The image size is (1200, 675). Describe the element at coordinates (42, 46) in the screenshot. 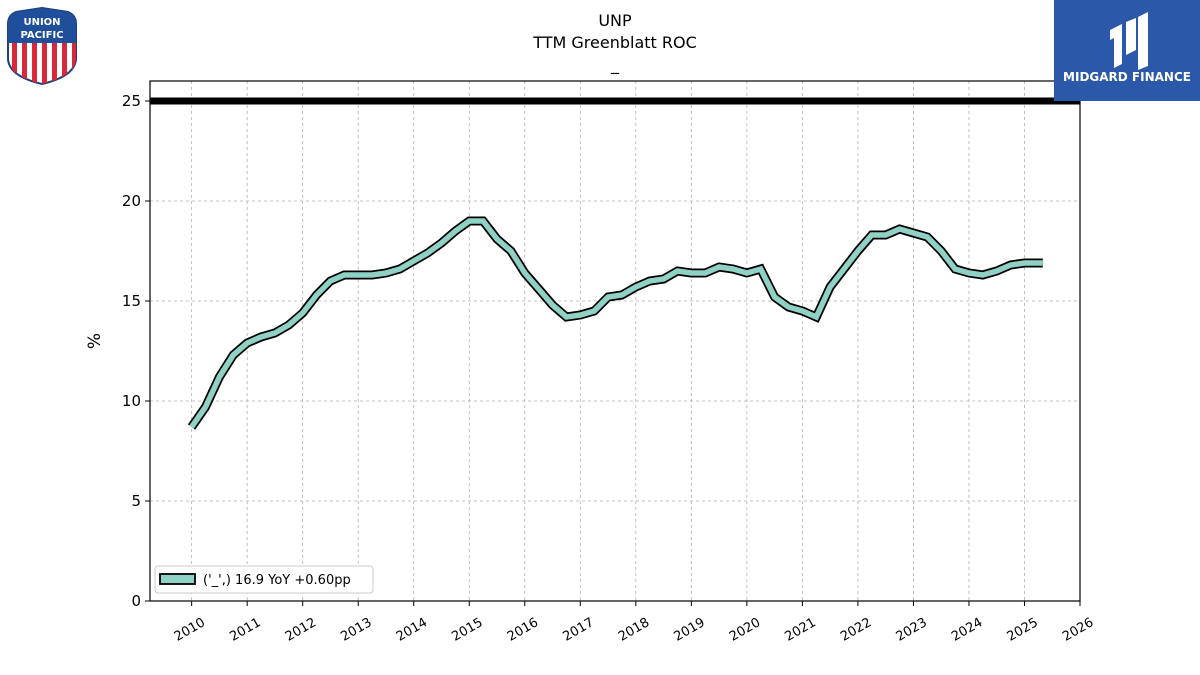

I see `union-pacific-logo: UNION PACIFIC` at that location.